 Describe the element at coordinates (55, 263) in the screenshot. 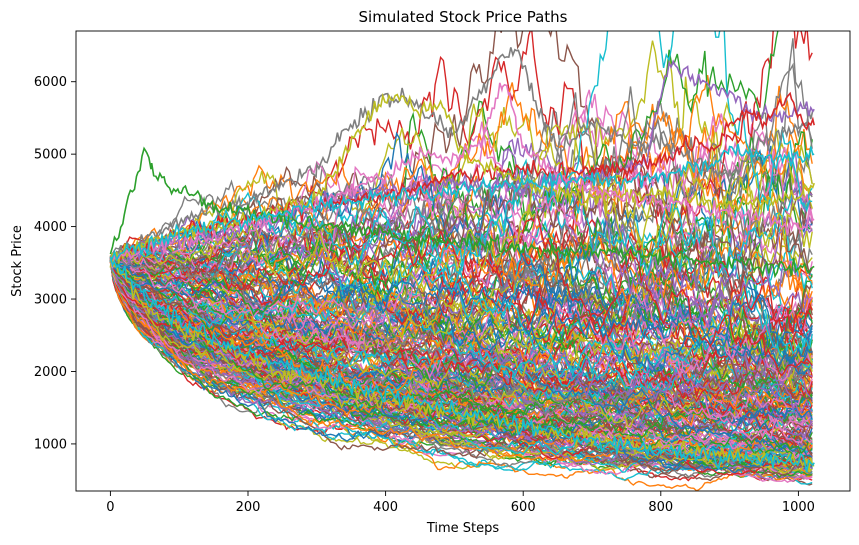

I see `y-axis: 1000 2000 3000 4000 5000 6000` at that location.